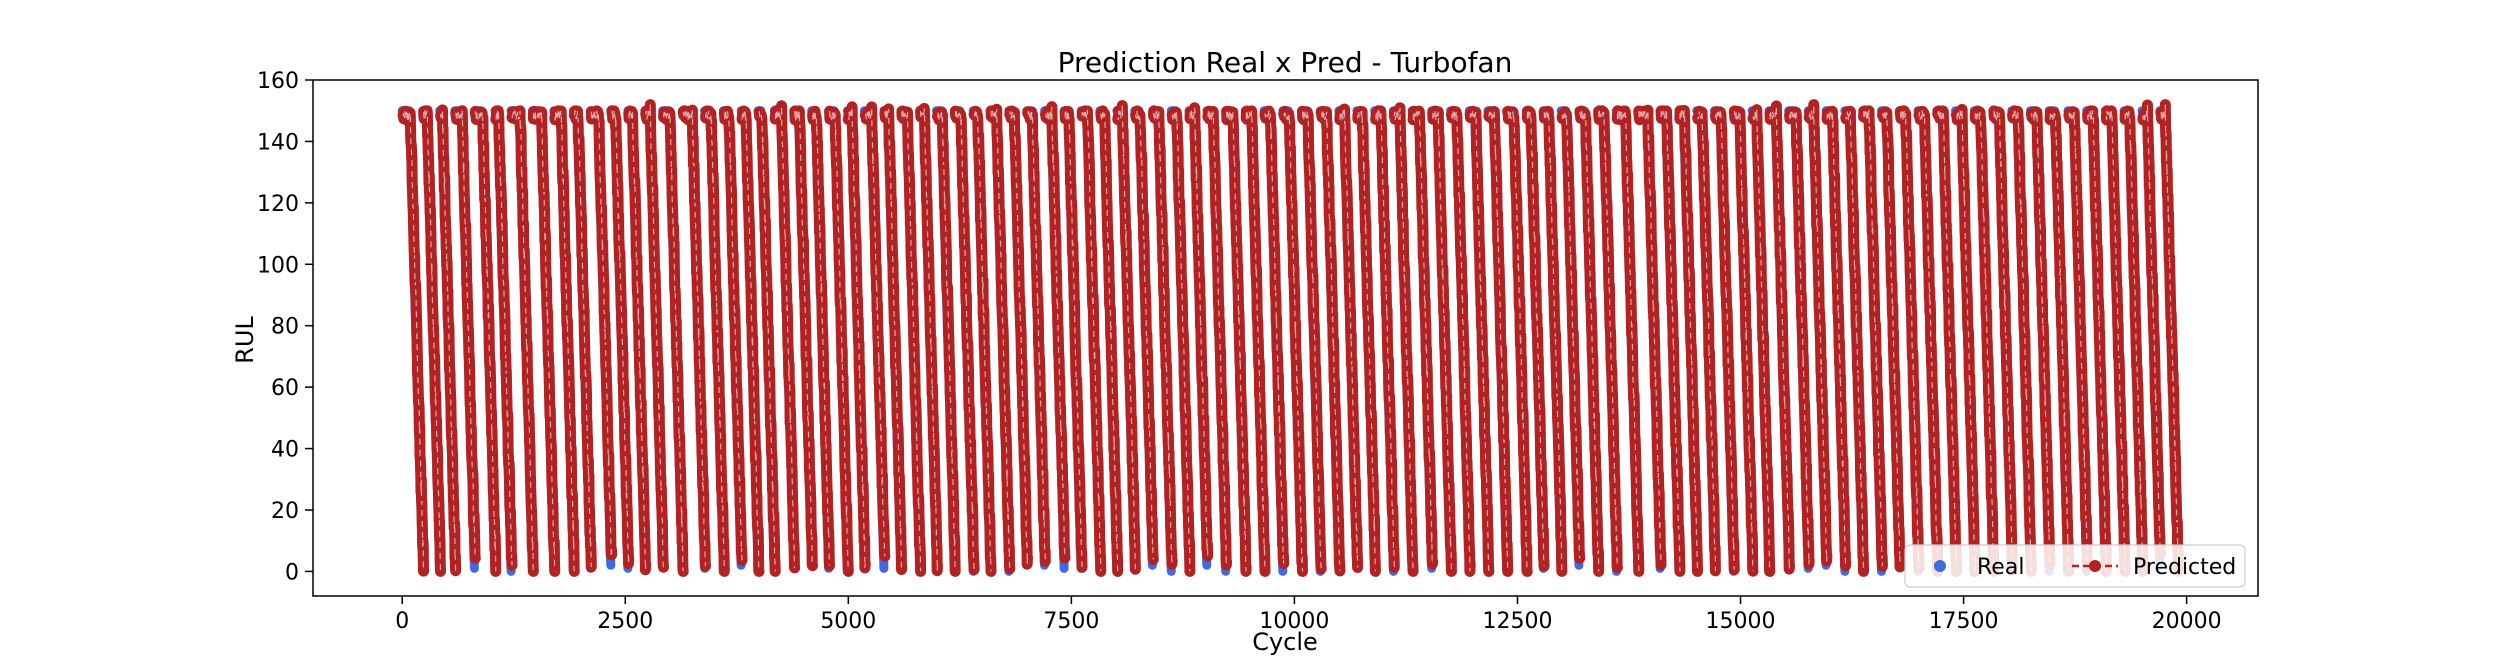 Image resolution: width=2500 pixels, height=670 pixels. Describe the element at coordinates (278, 204) in the screenshot. I see `y-tick-label: 120` at that location.